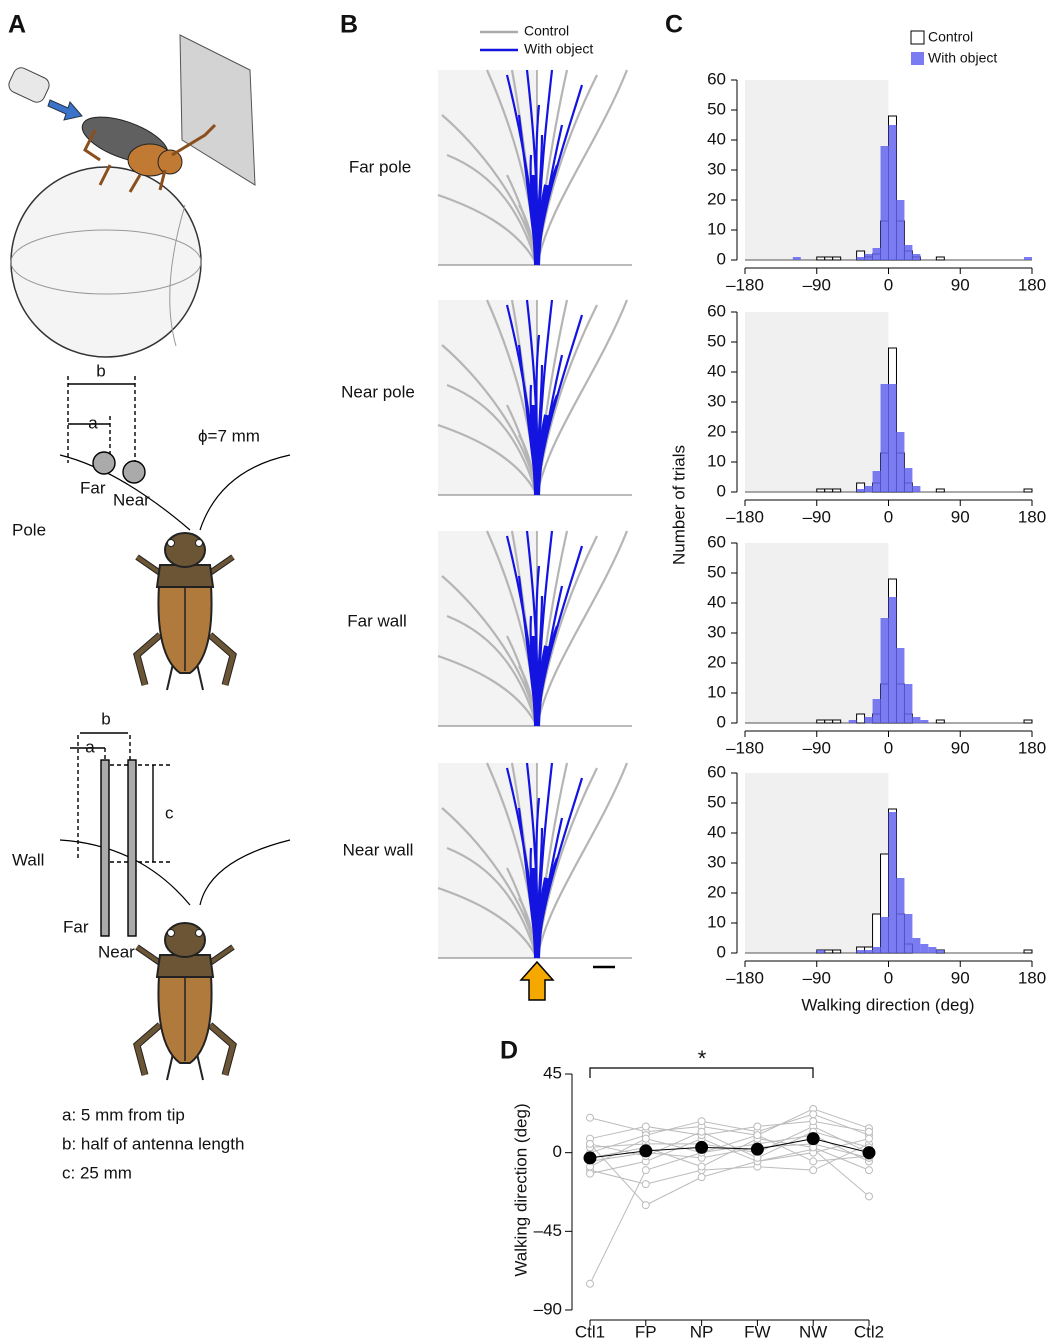 This screenshot has height=1342, width=1053. I want to click on legend-swatch, so click(917, 37).